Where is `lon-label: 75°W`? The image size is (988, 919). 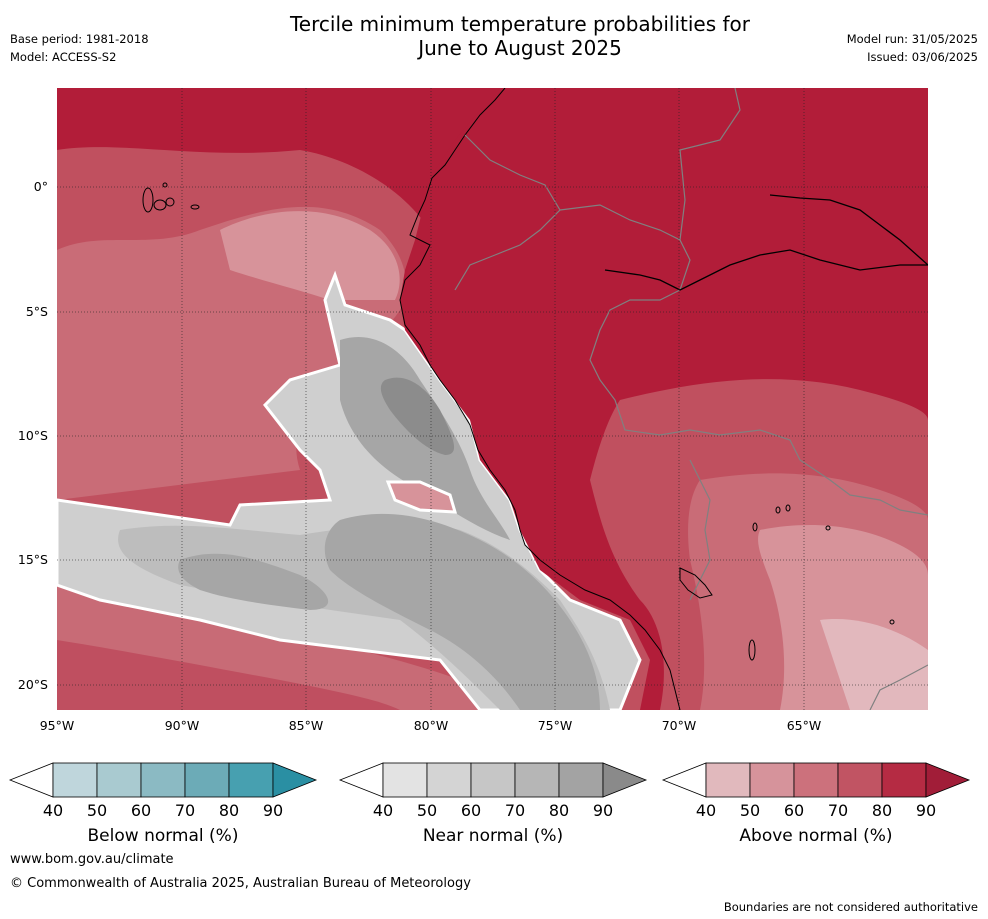 lon-label: 75°W is located at coordinates (555, 725).